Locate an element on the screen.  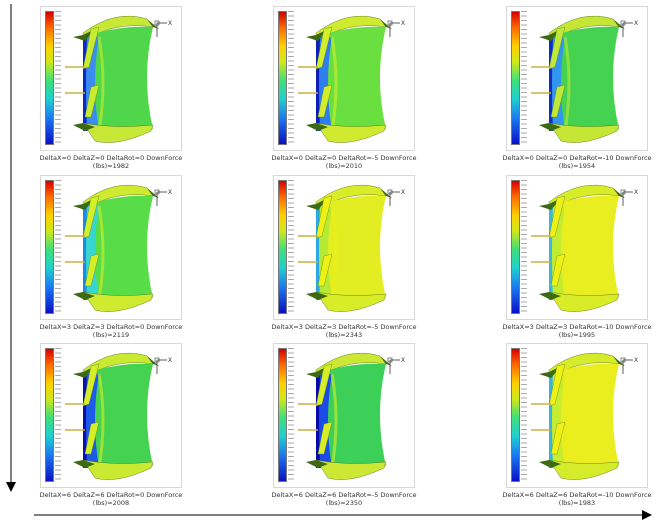
panel-caption-line2: (lbs)=2010 is located at coordinates (344, 166).